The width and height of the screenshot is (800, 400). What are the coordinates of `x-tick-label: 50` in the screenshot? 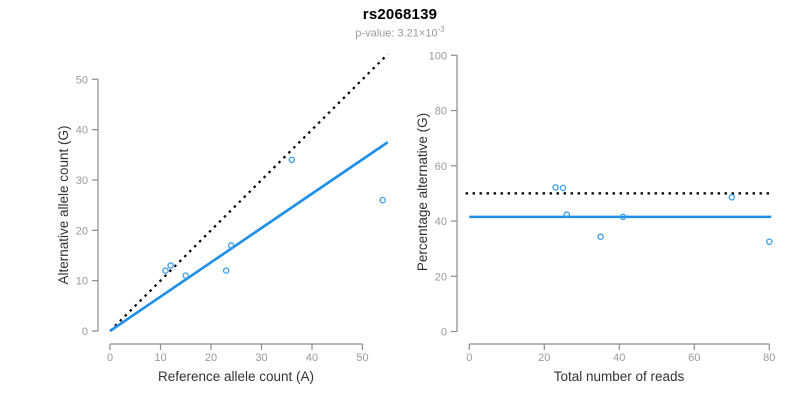 It's located at (362, 358).